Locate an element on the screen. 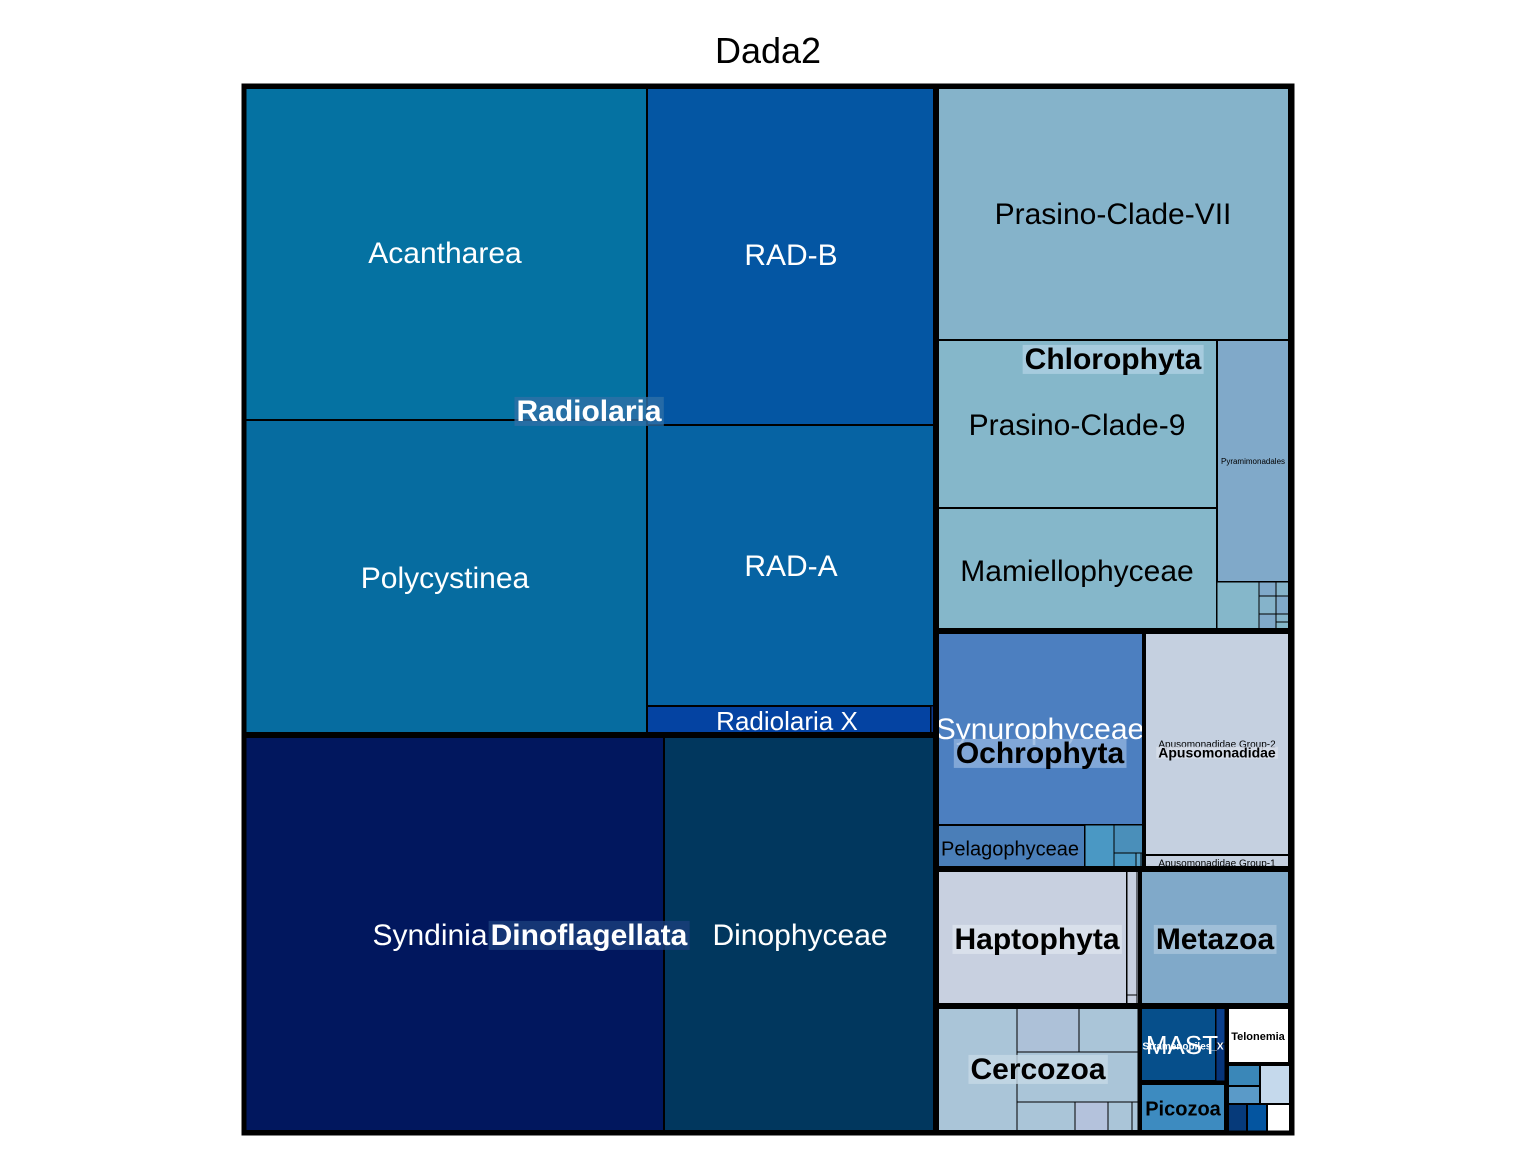 The image size is (1536, 1152). group-label-radiolaria: Radiolaria is located at coordinates (588, 411).